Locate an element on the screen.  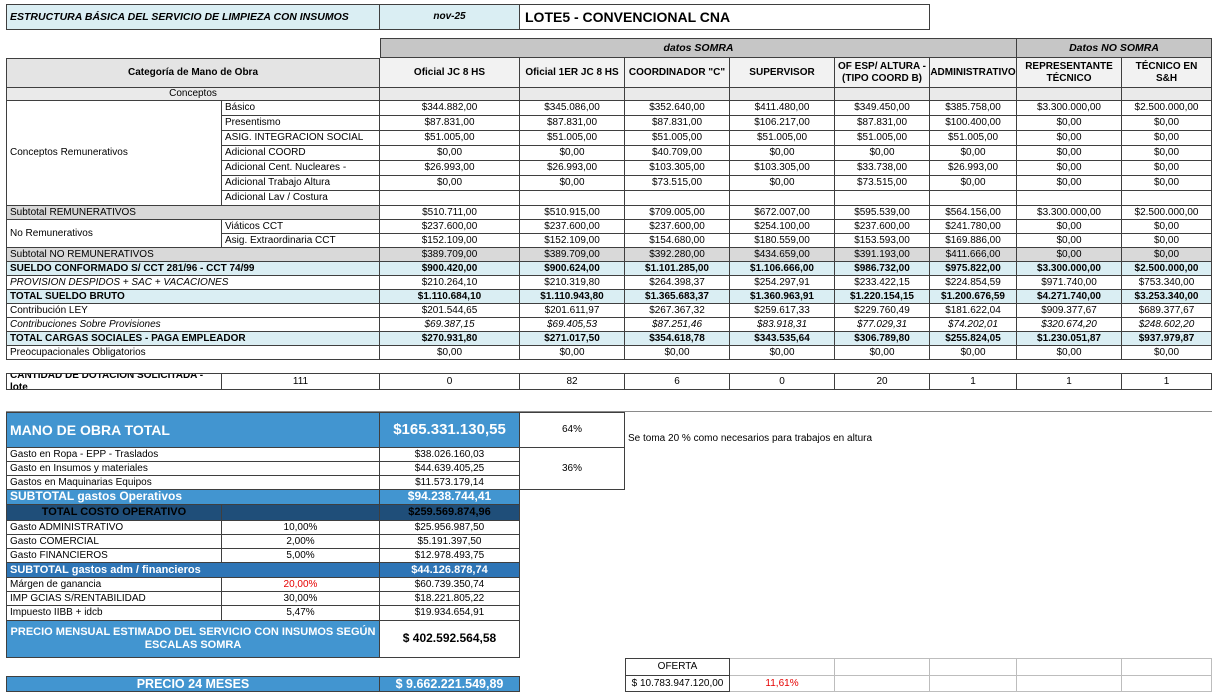
money-cell: $26.993,00 is located at coordinates (572, 168).